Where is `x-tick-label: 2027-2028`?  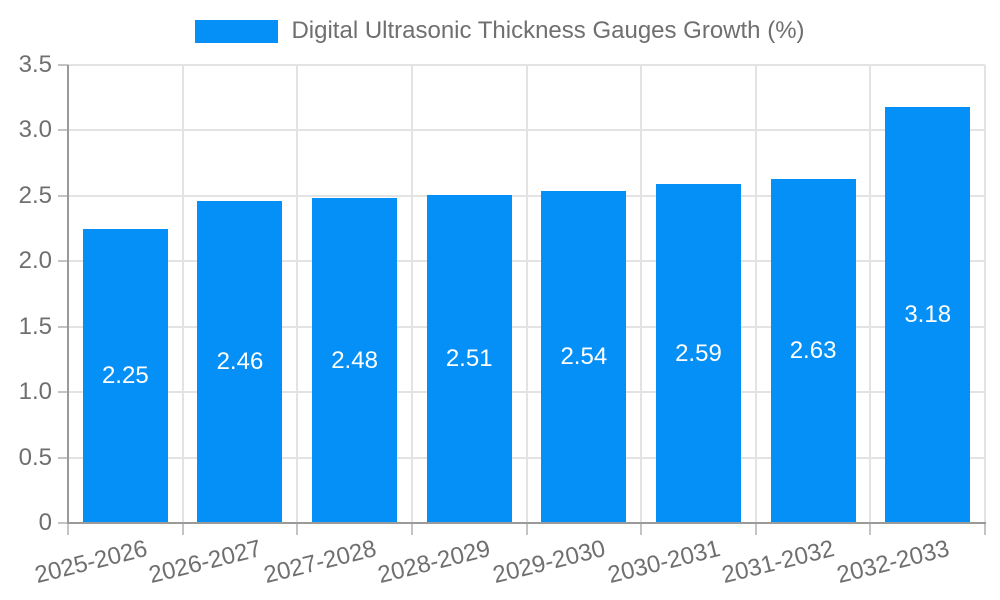
x-tick-label: 2027-2028 is located at coordinates (319, 562).